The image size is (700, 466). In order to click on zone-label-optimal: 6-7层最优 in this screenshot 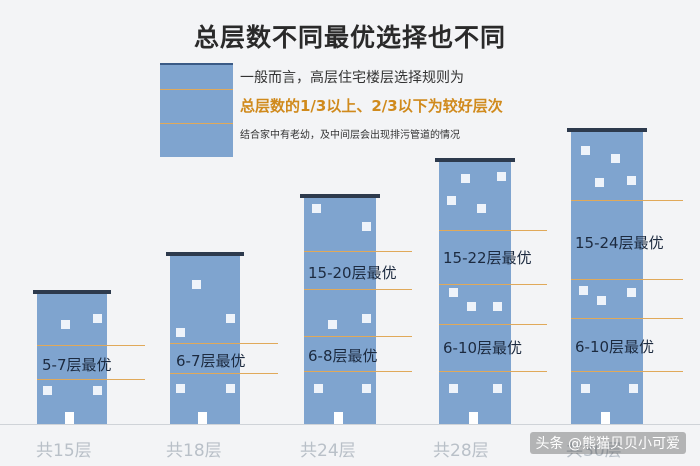, I will do `click(211, 361)`.